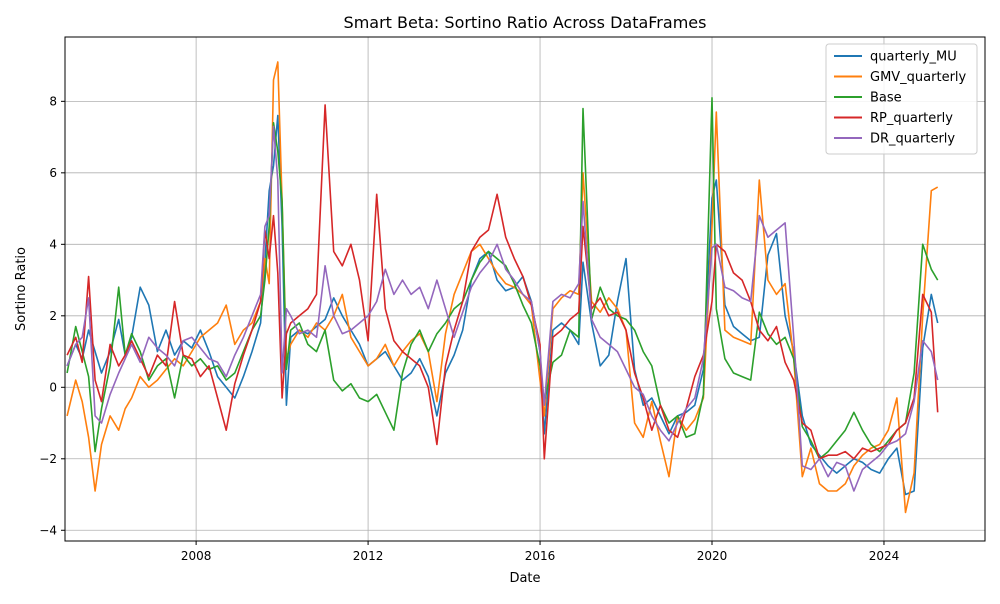  What do you see at coordinates (53, 101) in the screenshot?
I see `y-tick-label: 8` at bounding box center [53, 101].